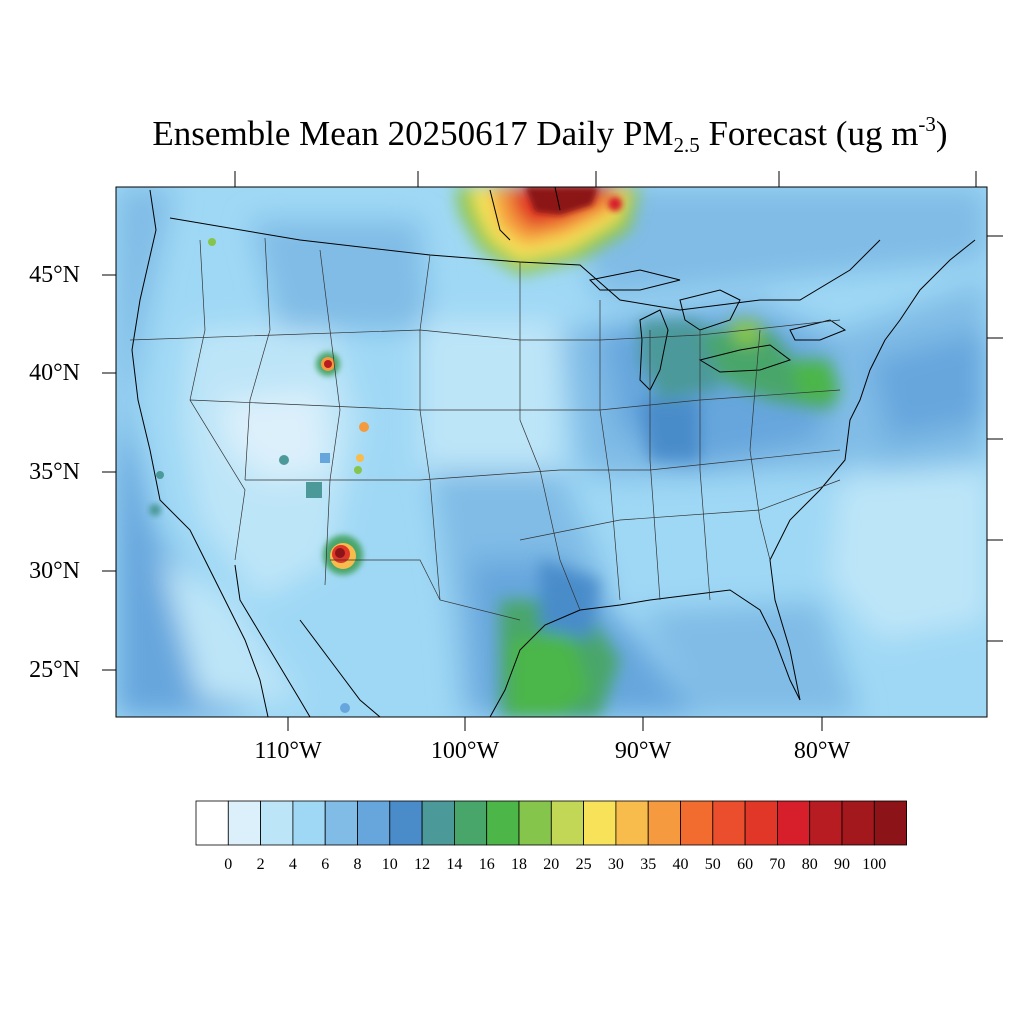 This screenshot has width=1024, height=1024. I want to click on title-subscript: 2.5, so click(686, 145).